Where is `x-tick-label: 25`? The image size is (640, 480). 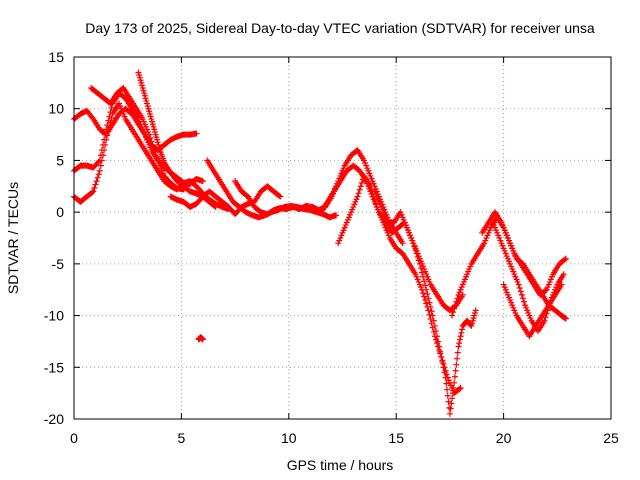
x-tick-label: 25 is located at coordinates (611, 438).